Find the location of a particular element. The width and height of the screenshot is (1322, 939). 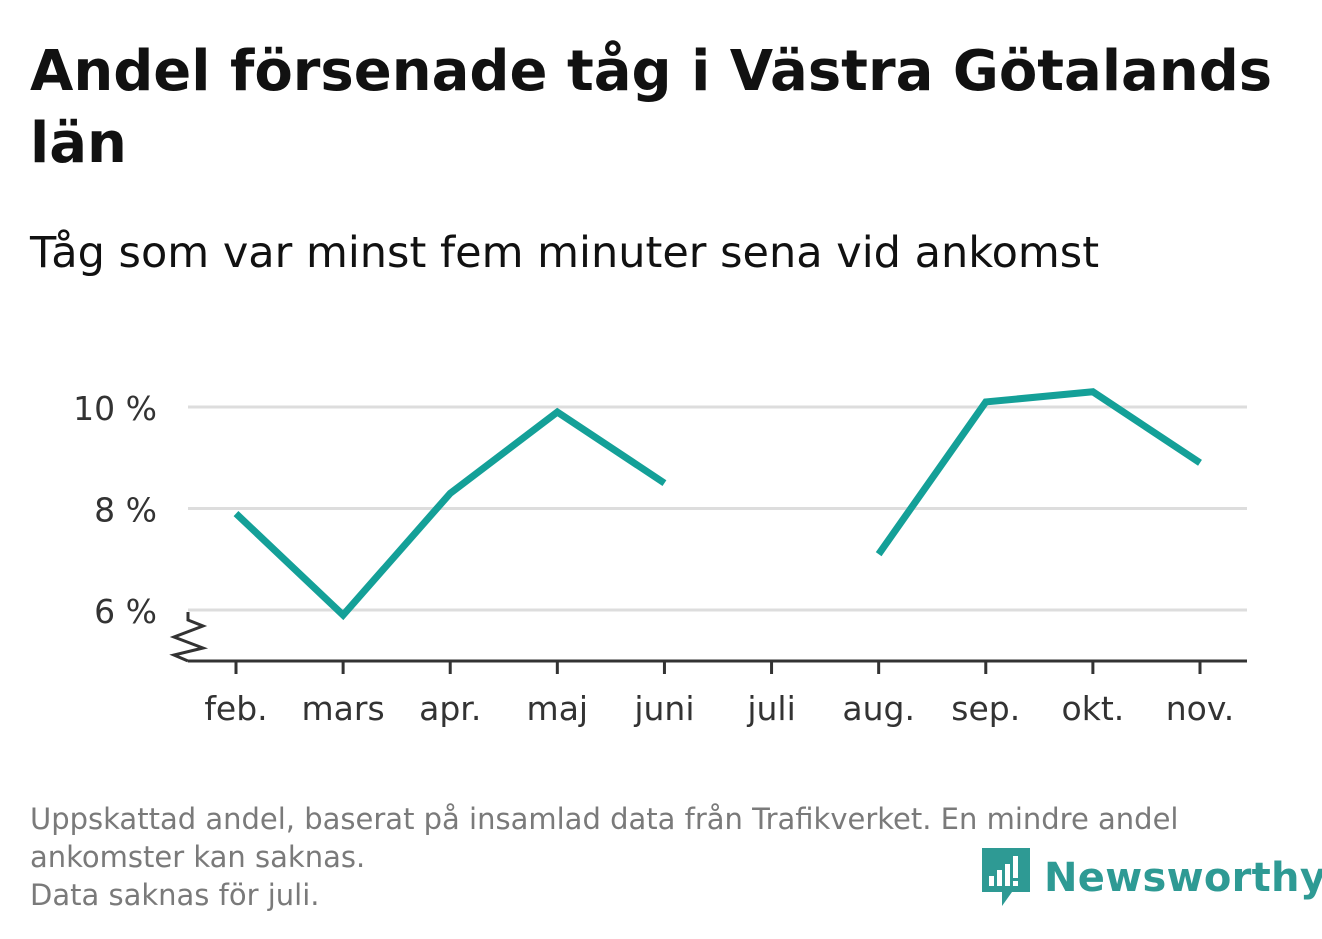

x-tick-label: mars is located at coordinates (343, 708).